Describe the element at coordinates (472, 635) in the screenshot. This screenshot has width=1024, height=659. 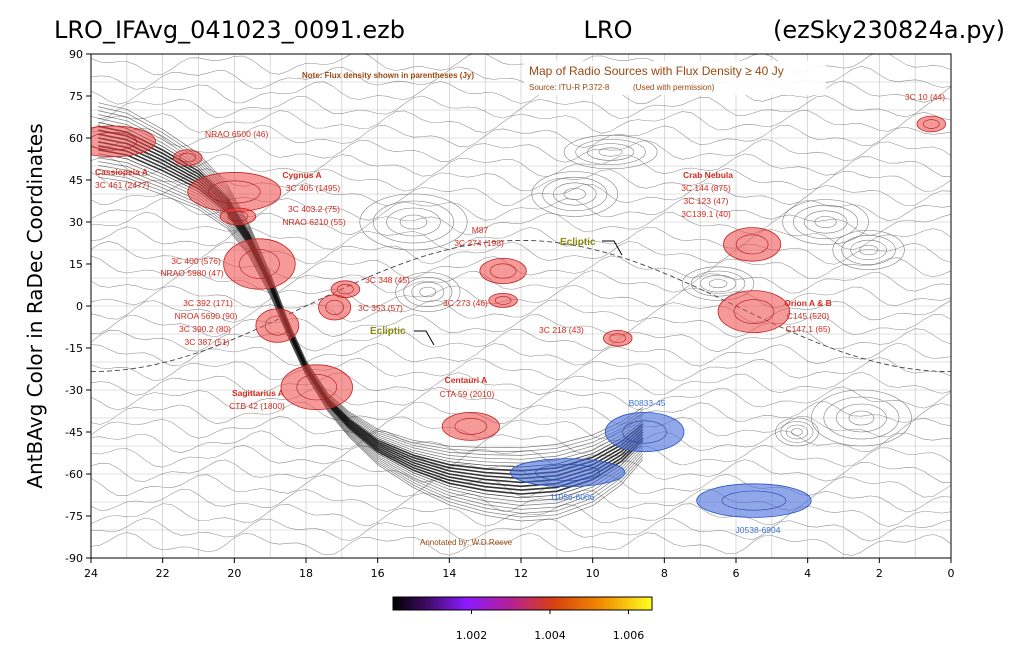
I see `colorbar-tick-label: 1.002` at that location.